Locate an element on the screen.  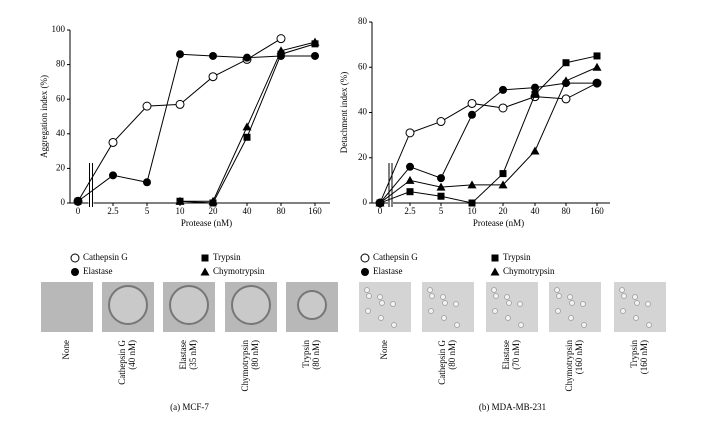
x-tick-label: 10 is located at coordinates (473, 211).